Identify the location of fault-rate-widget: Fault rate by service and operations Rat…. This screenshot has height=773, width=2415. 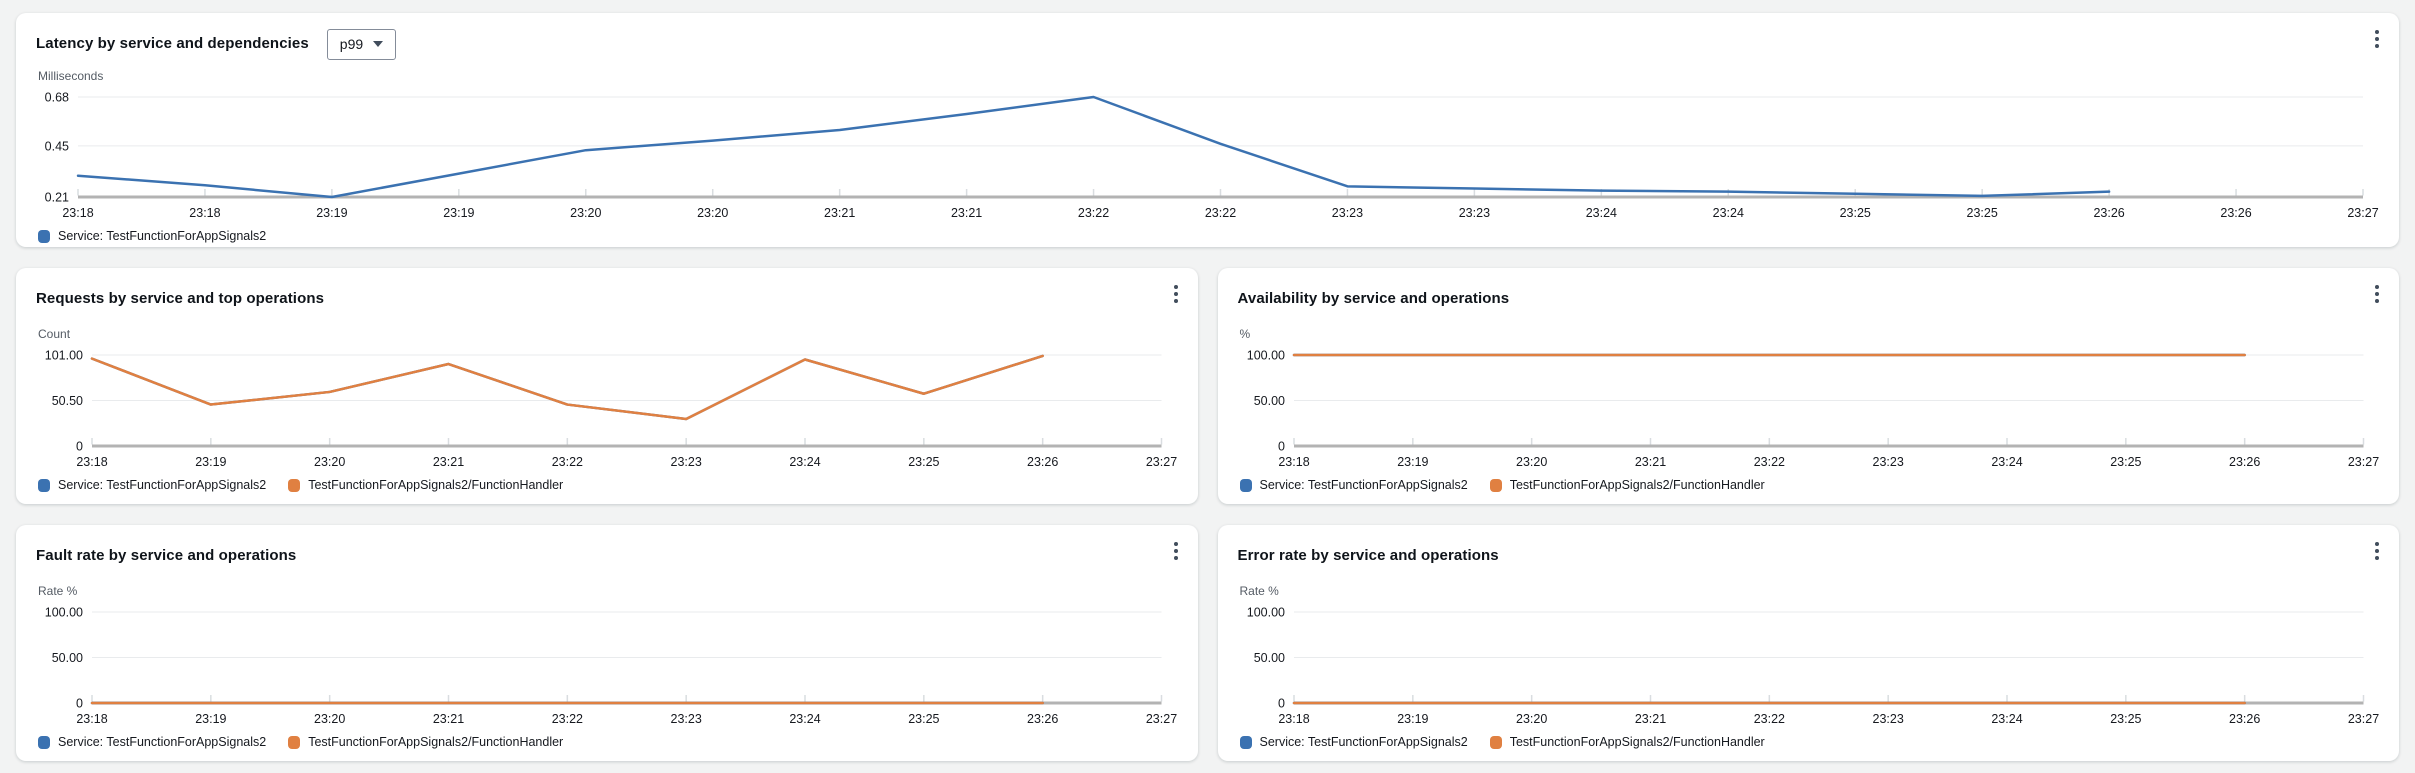
(607, 643).